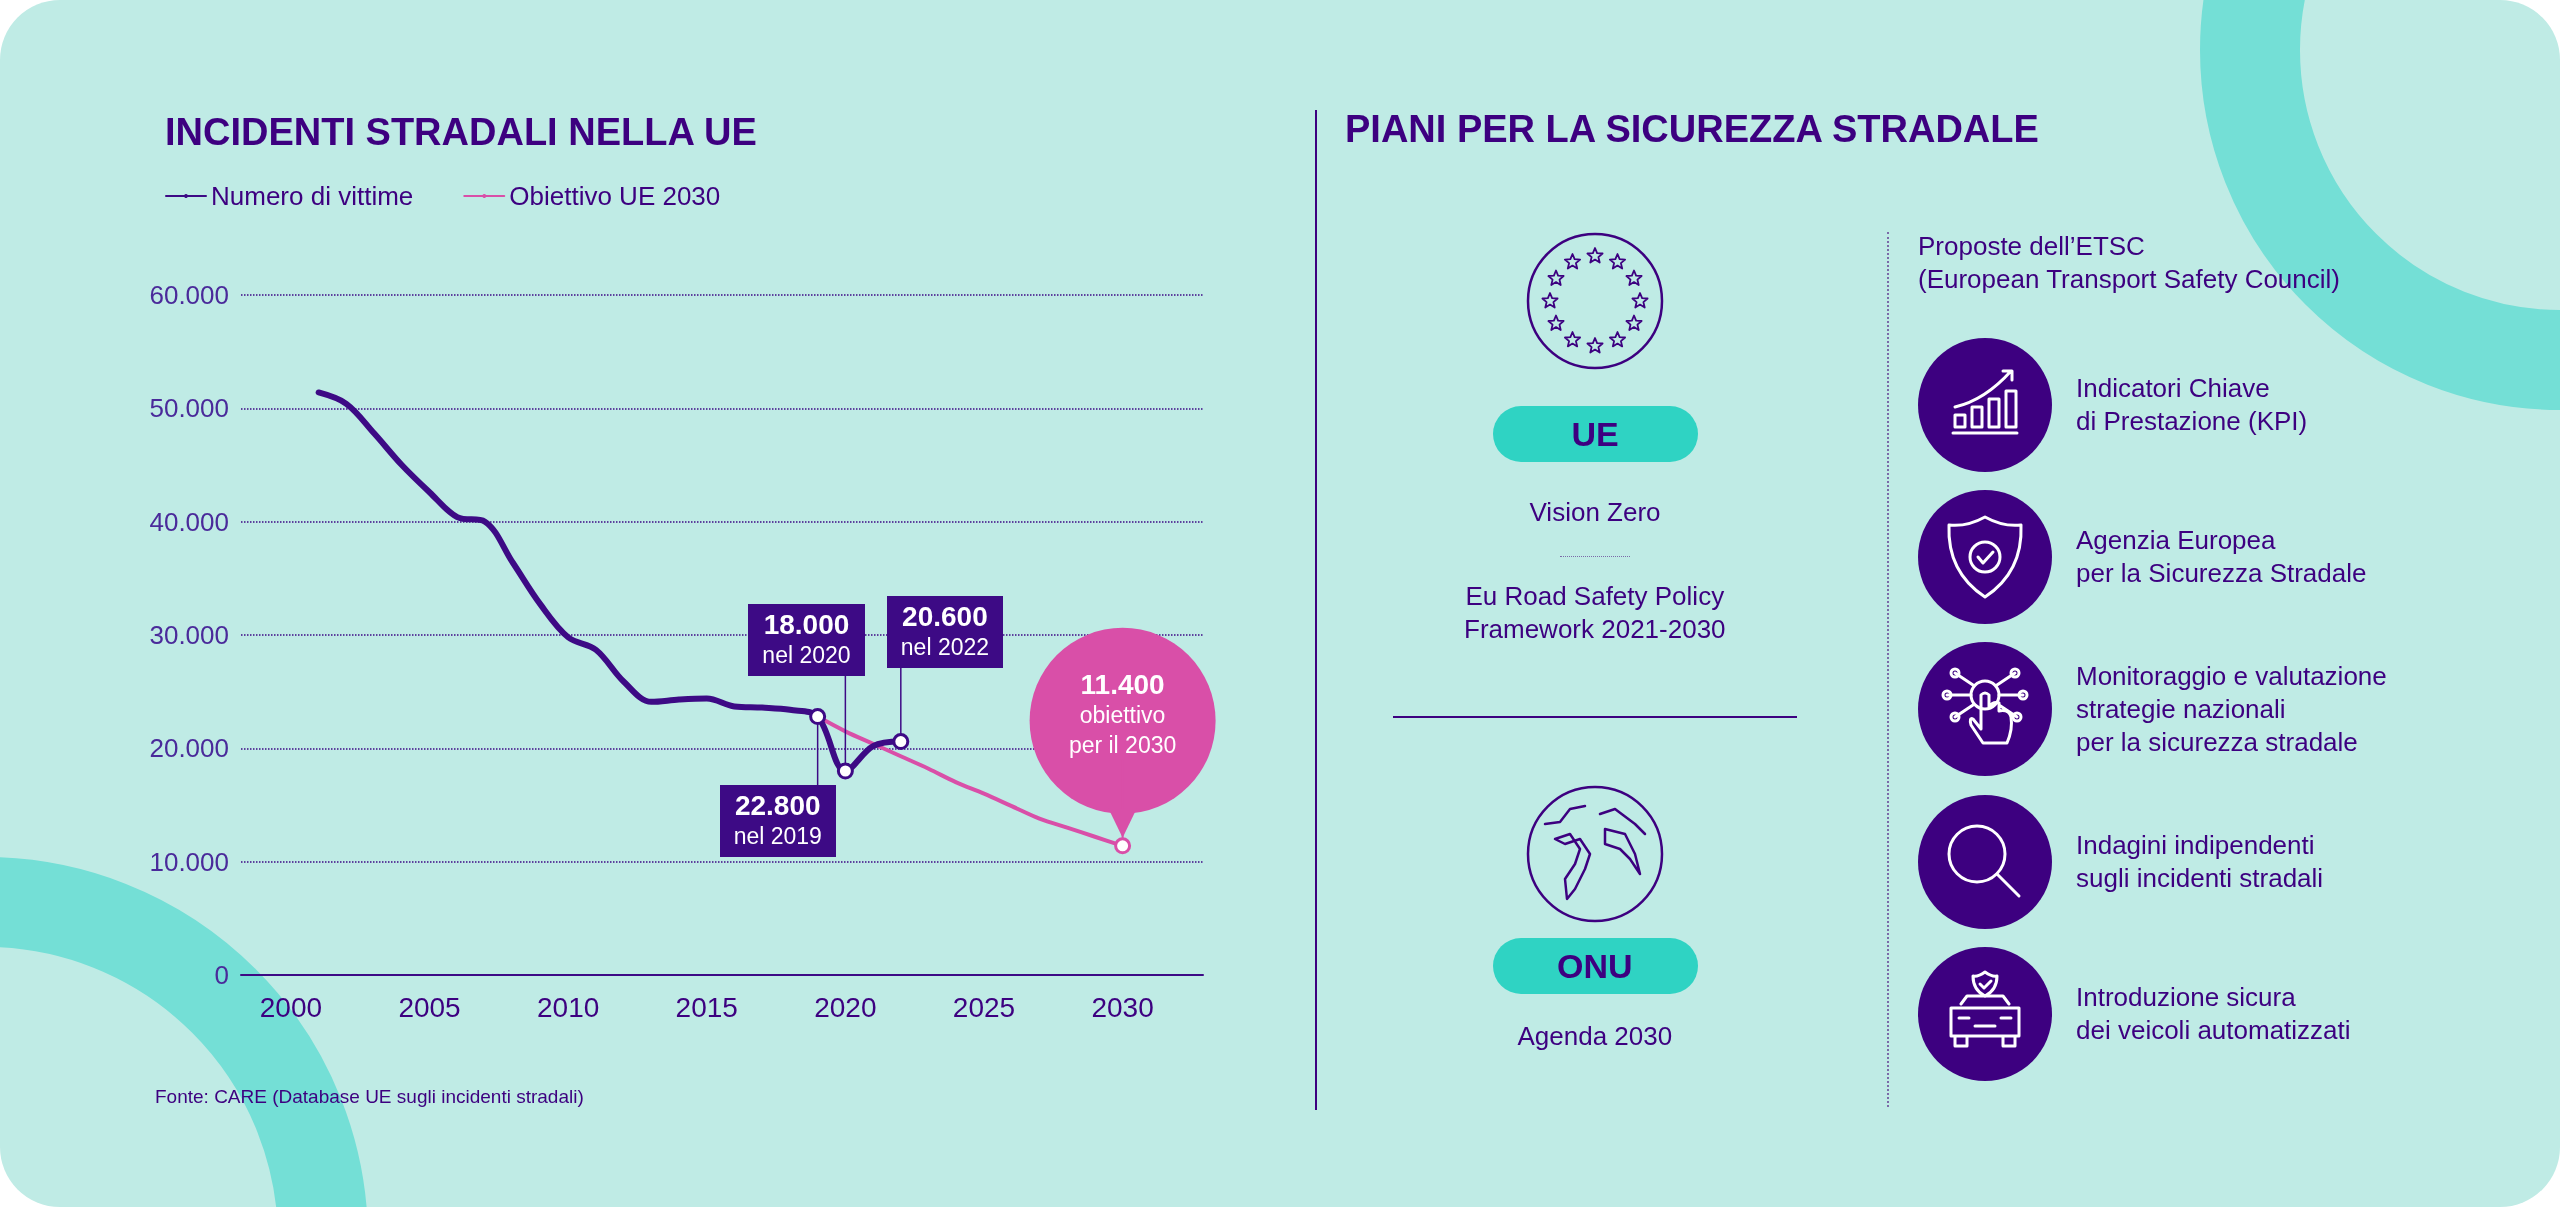  I want to click on legend-label: Obiettivo UE 2030, so click(615, 196).